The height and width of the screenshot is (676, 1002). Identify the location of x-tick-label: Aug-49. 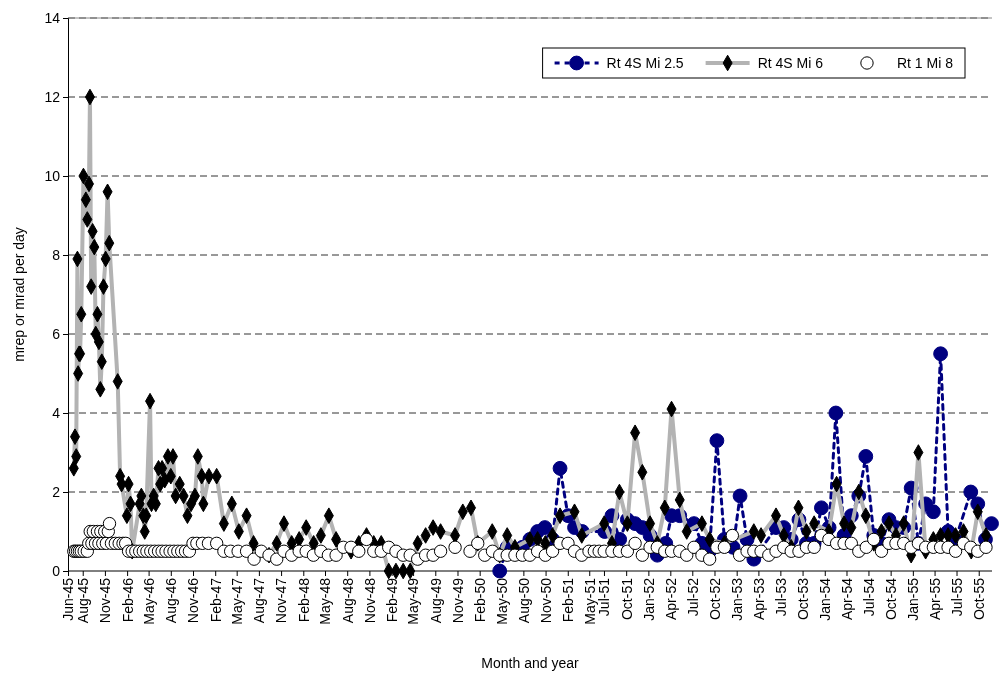
(435, 600).